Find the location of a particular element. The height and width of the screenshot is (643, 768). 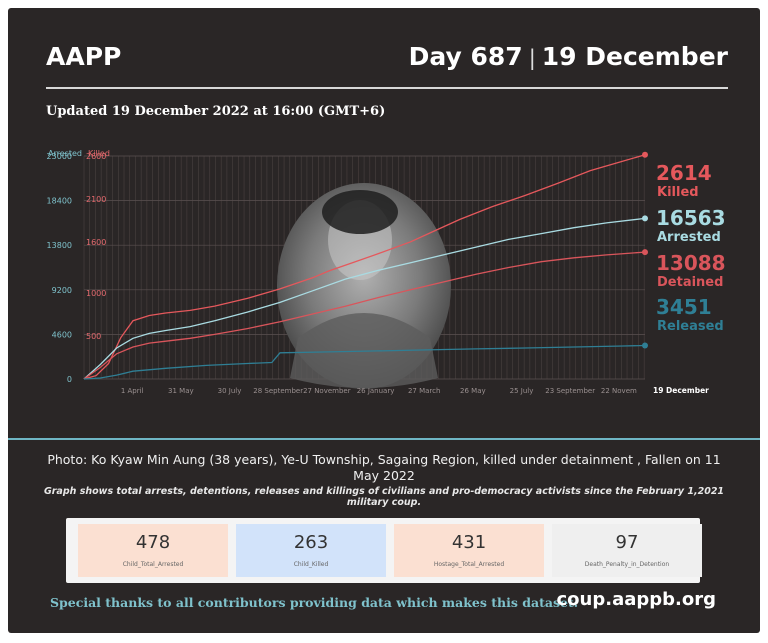

left-tick-label: 9200 is located at coordinates (62, 290).